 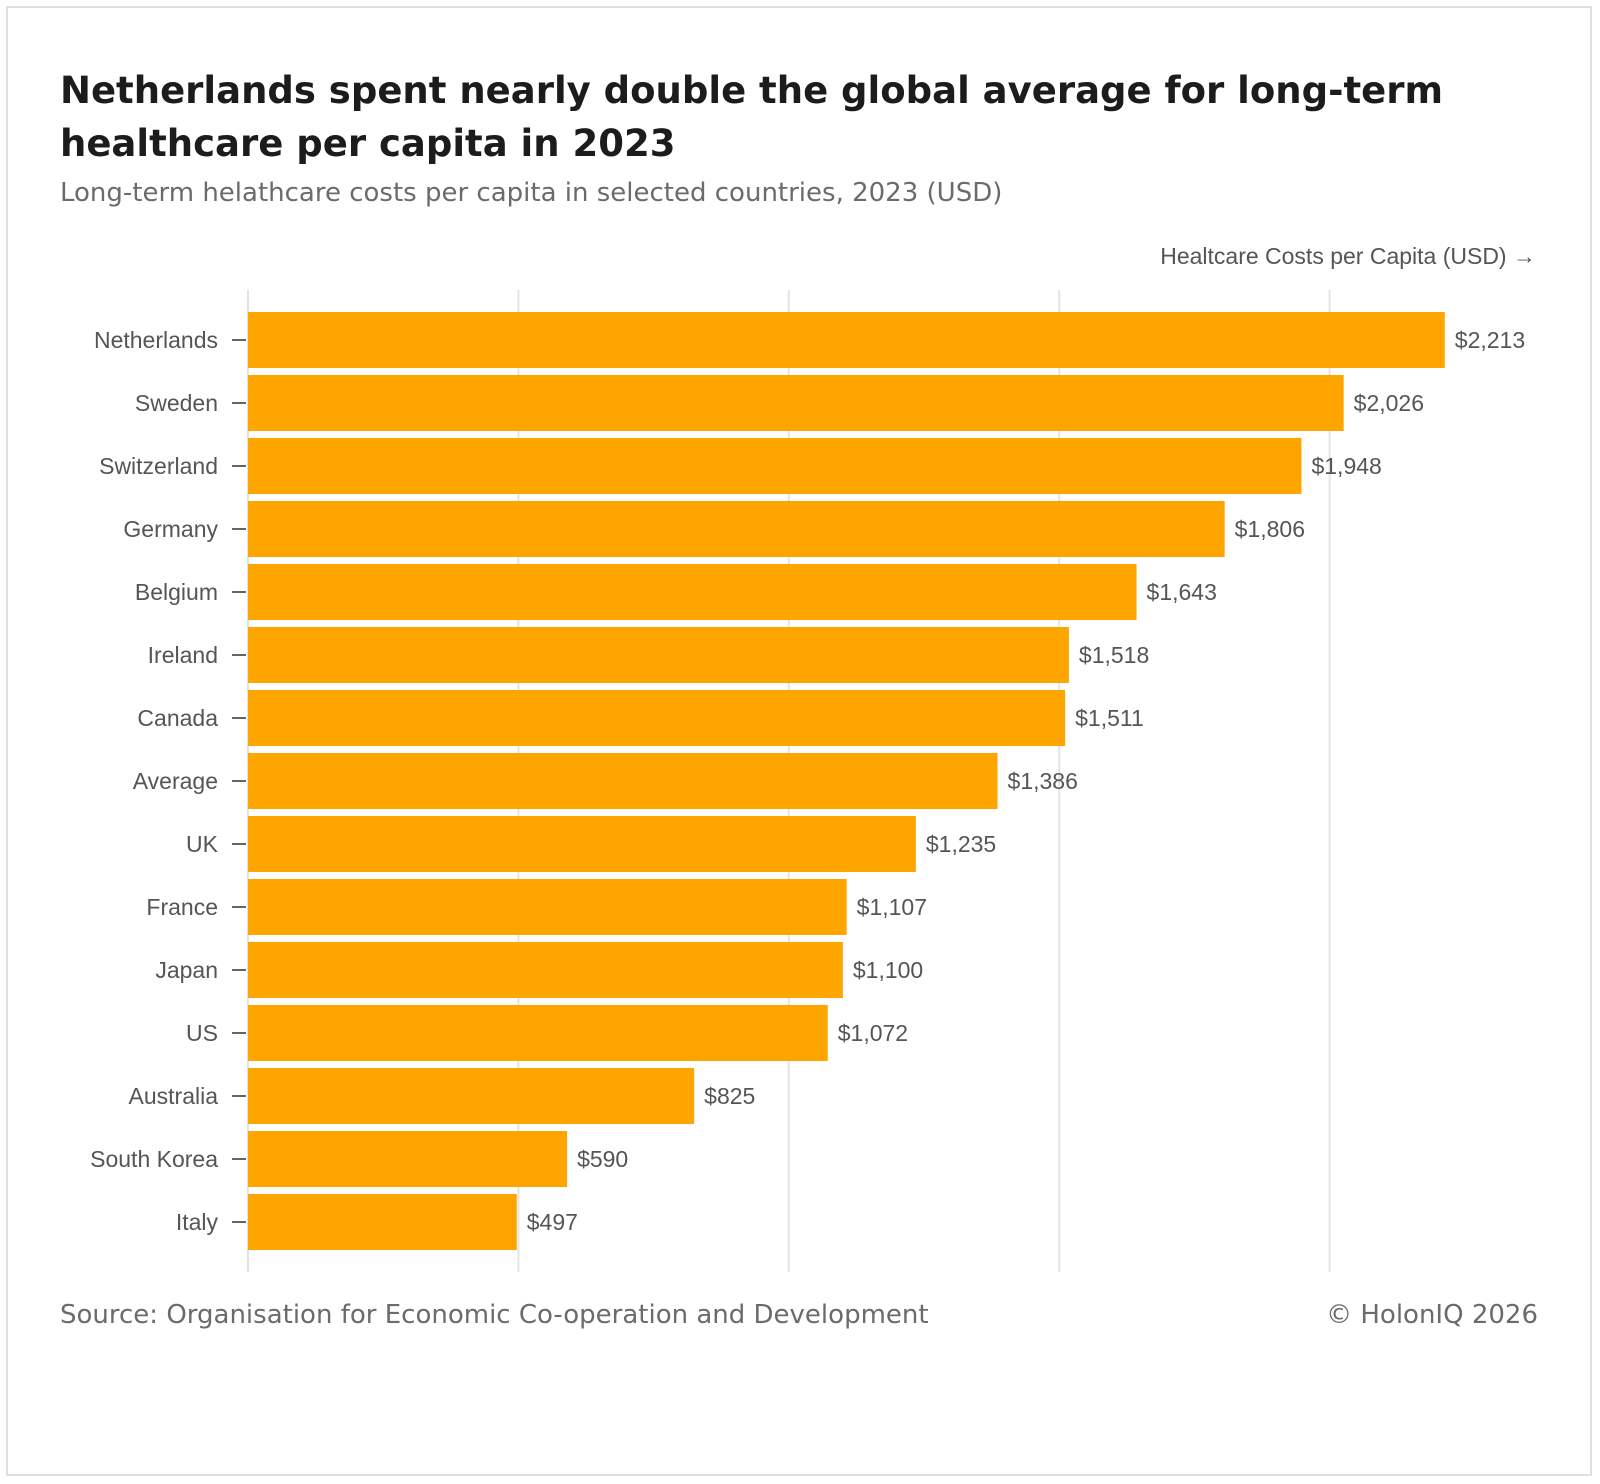 I want to click on bar-canada, so click(x=657, y=718).